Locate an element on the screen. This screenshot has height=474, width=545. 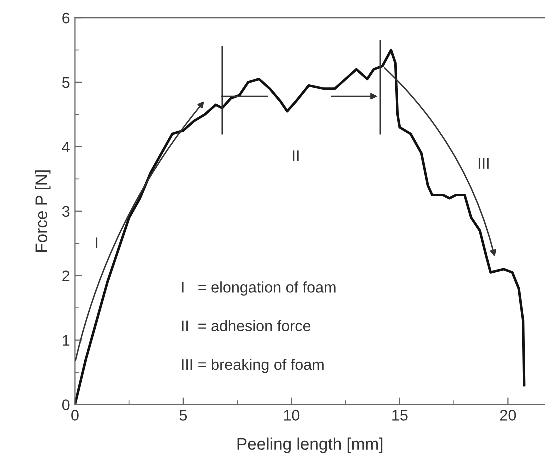
y-tick-label: 3 is located at coordinates (66, 212).